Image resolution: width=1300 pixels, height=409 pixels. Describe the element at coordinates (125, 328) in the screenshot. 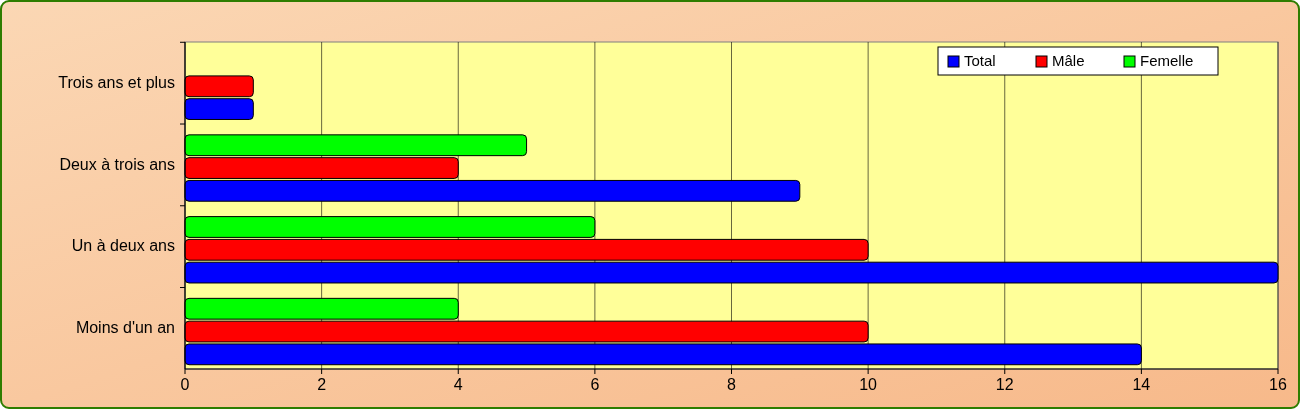

I see `y-tick-label: Moins d'un an` at that location.